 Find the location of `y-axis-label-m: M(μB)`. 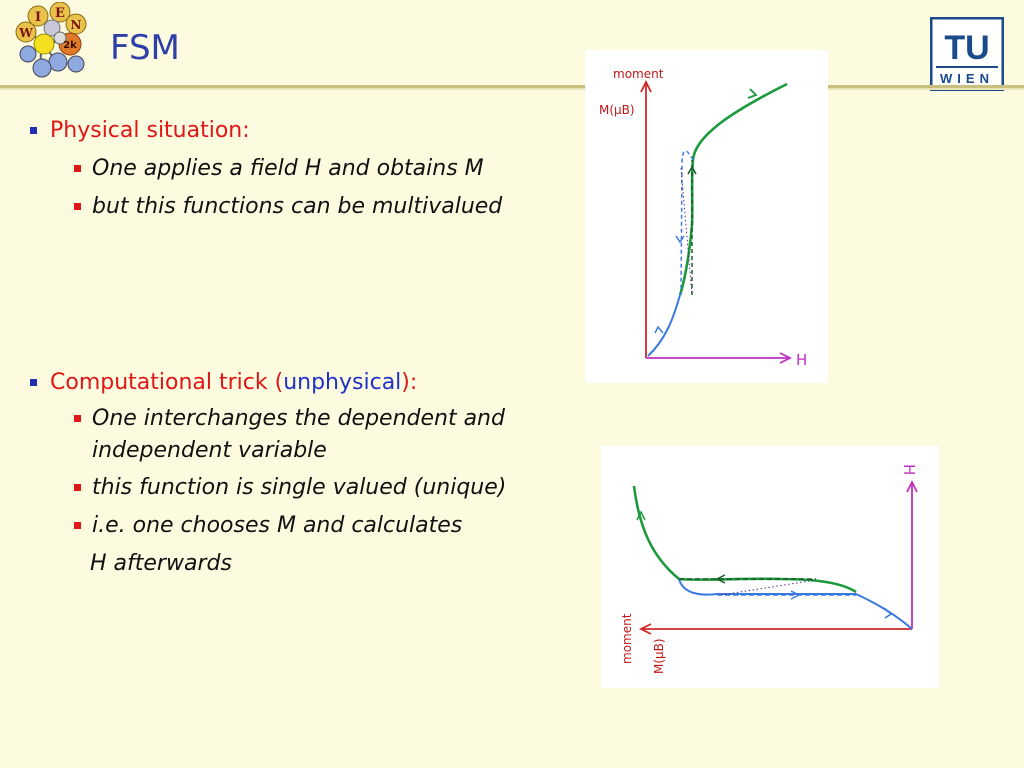

y-axis-label-m: M(μB) is located at coordinates (617, 110).